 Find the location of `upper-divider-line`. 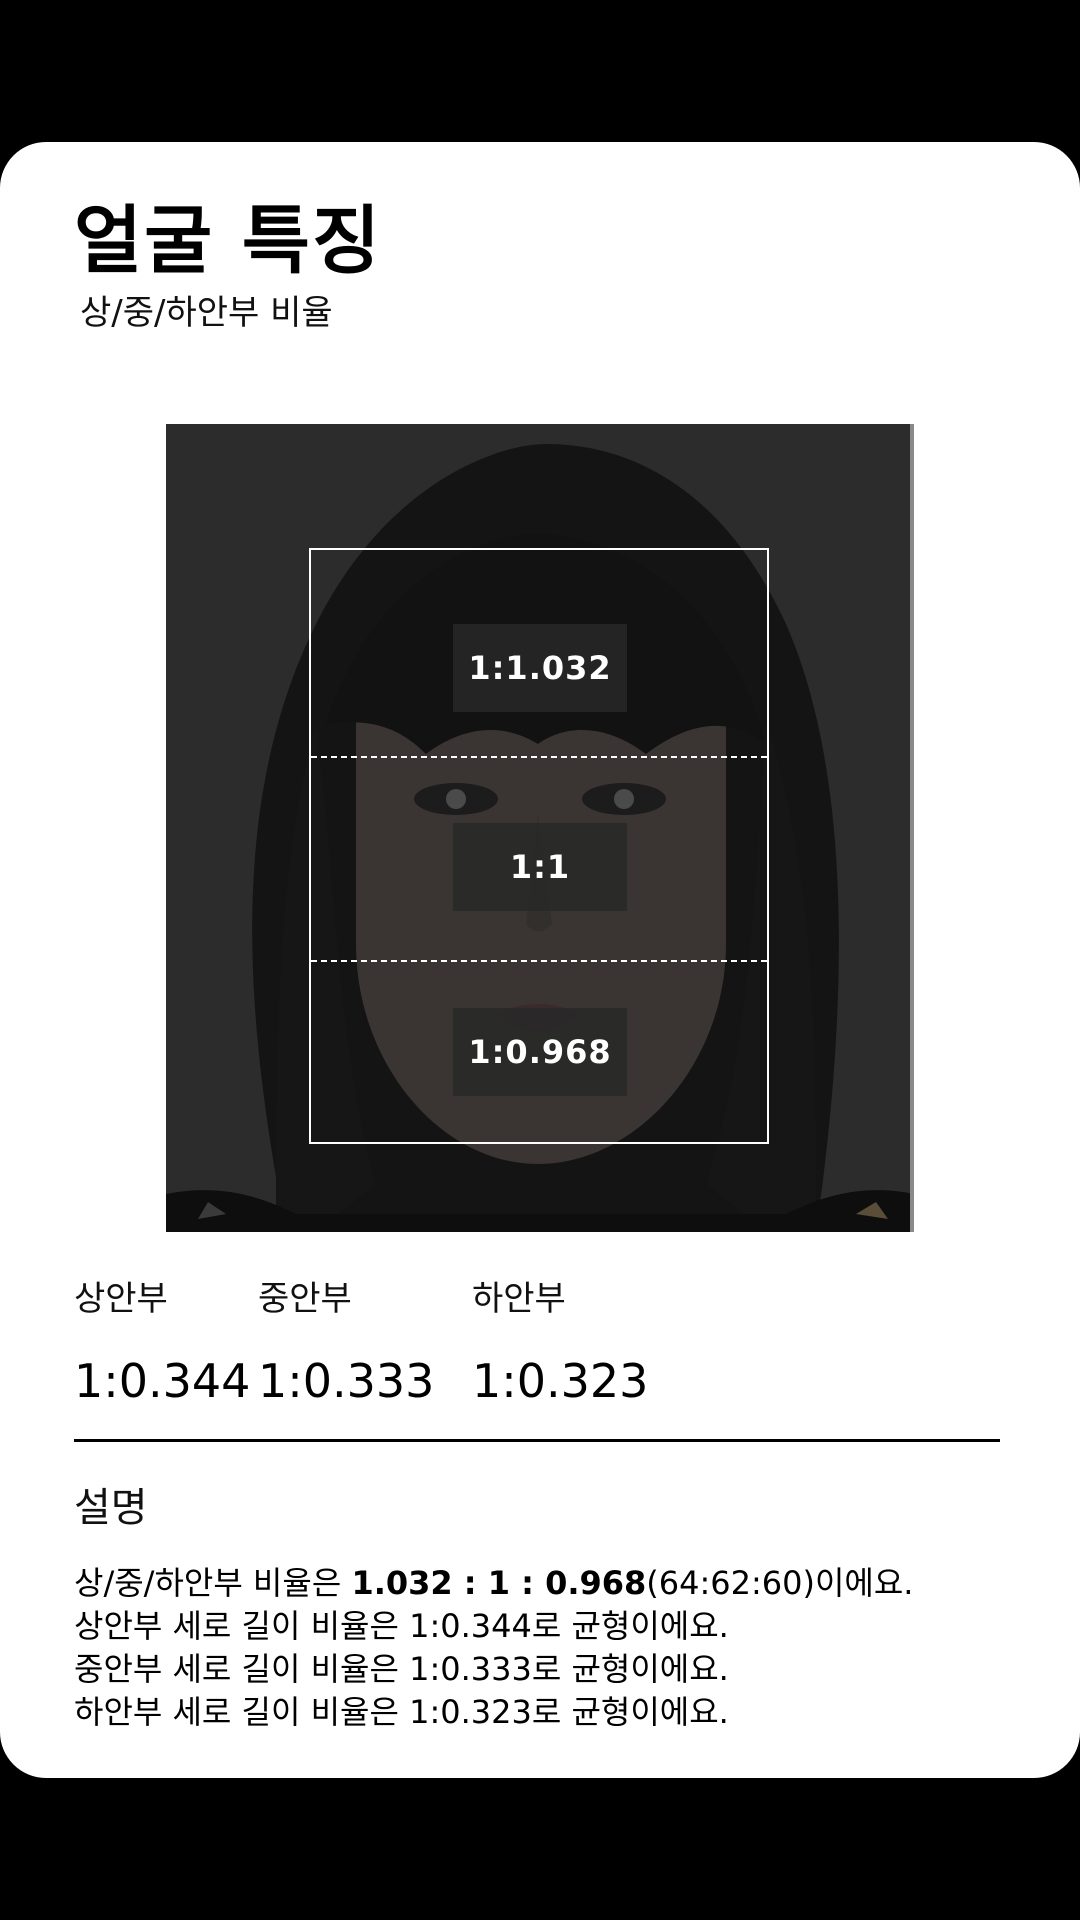

upper-divider-line is located at coordinates (539, 757).